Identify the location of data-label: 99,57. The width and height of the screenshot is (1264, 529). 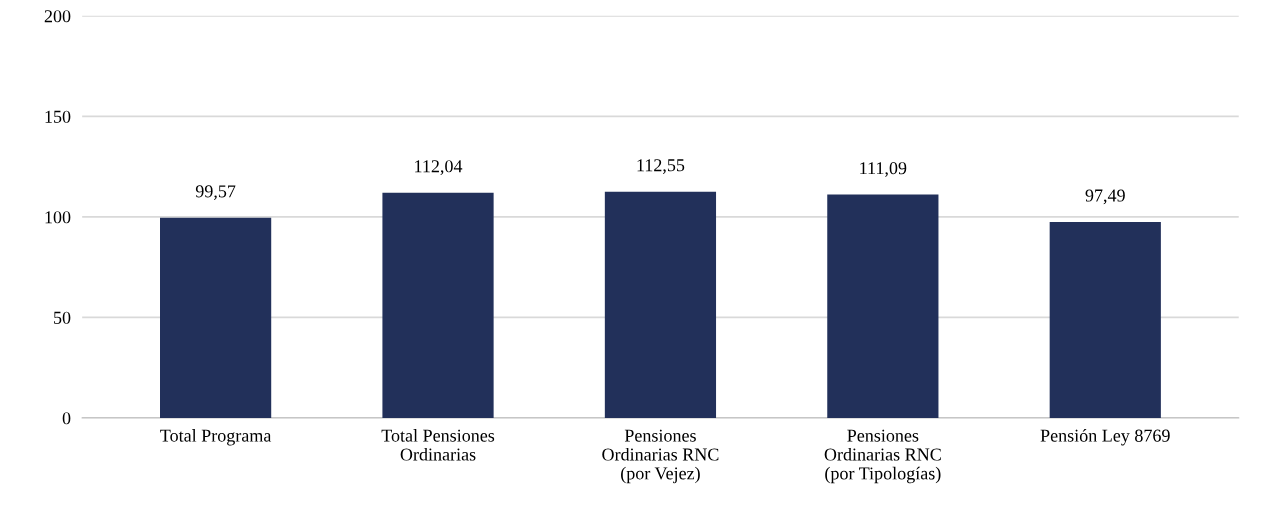
(215, 193).